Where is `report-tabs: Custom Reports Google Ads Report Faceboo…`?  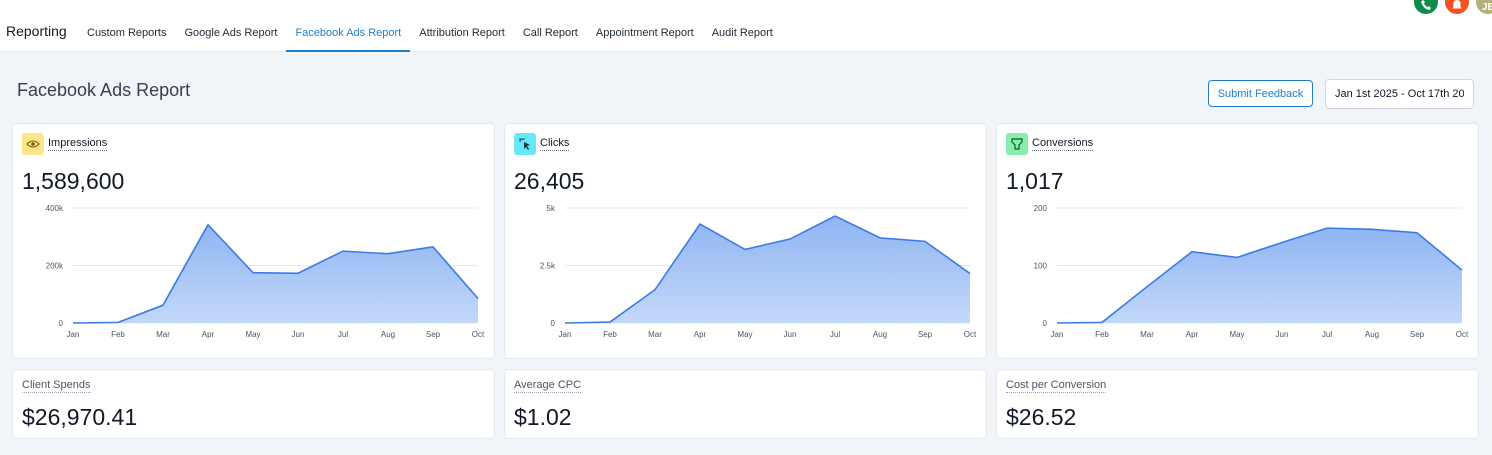
report-tabs: Custom Reports Google Ads Report Faceboo… is located at coordinates (430, 33).